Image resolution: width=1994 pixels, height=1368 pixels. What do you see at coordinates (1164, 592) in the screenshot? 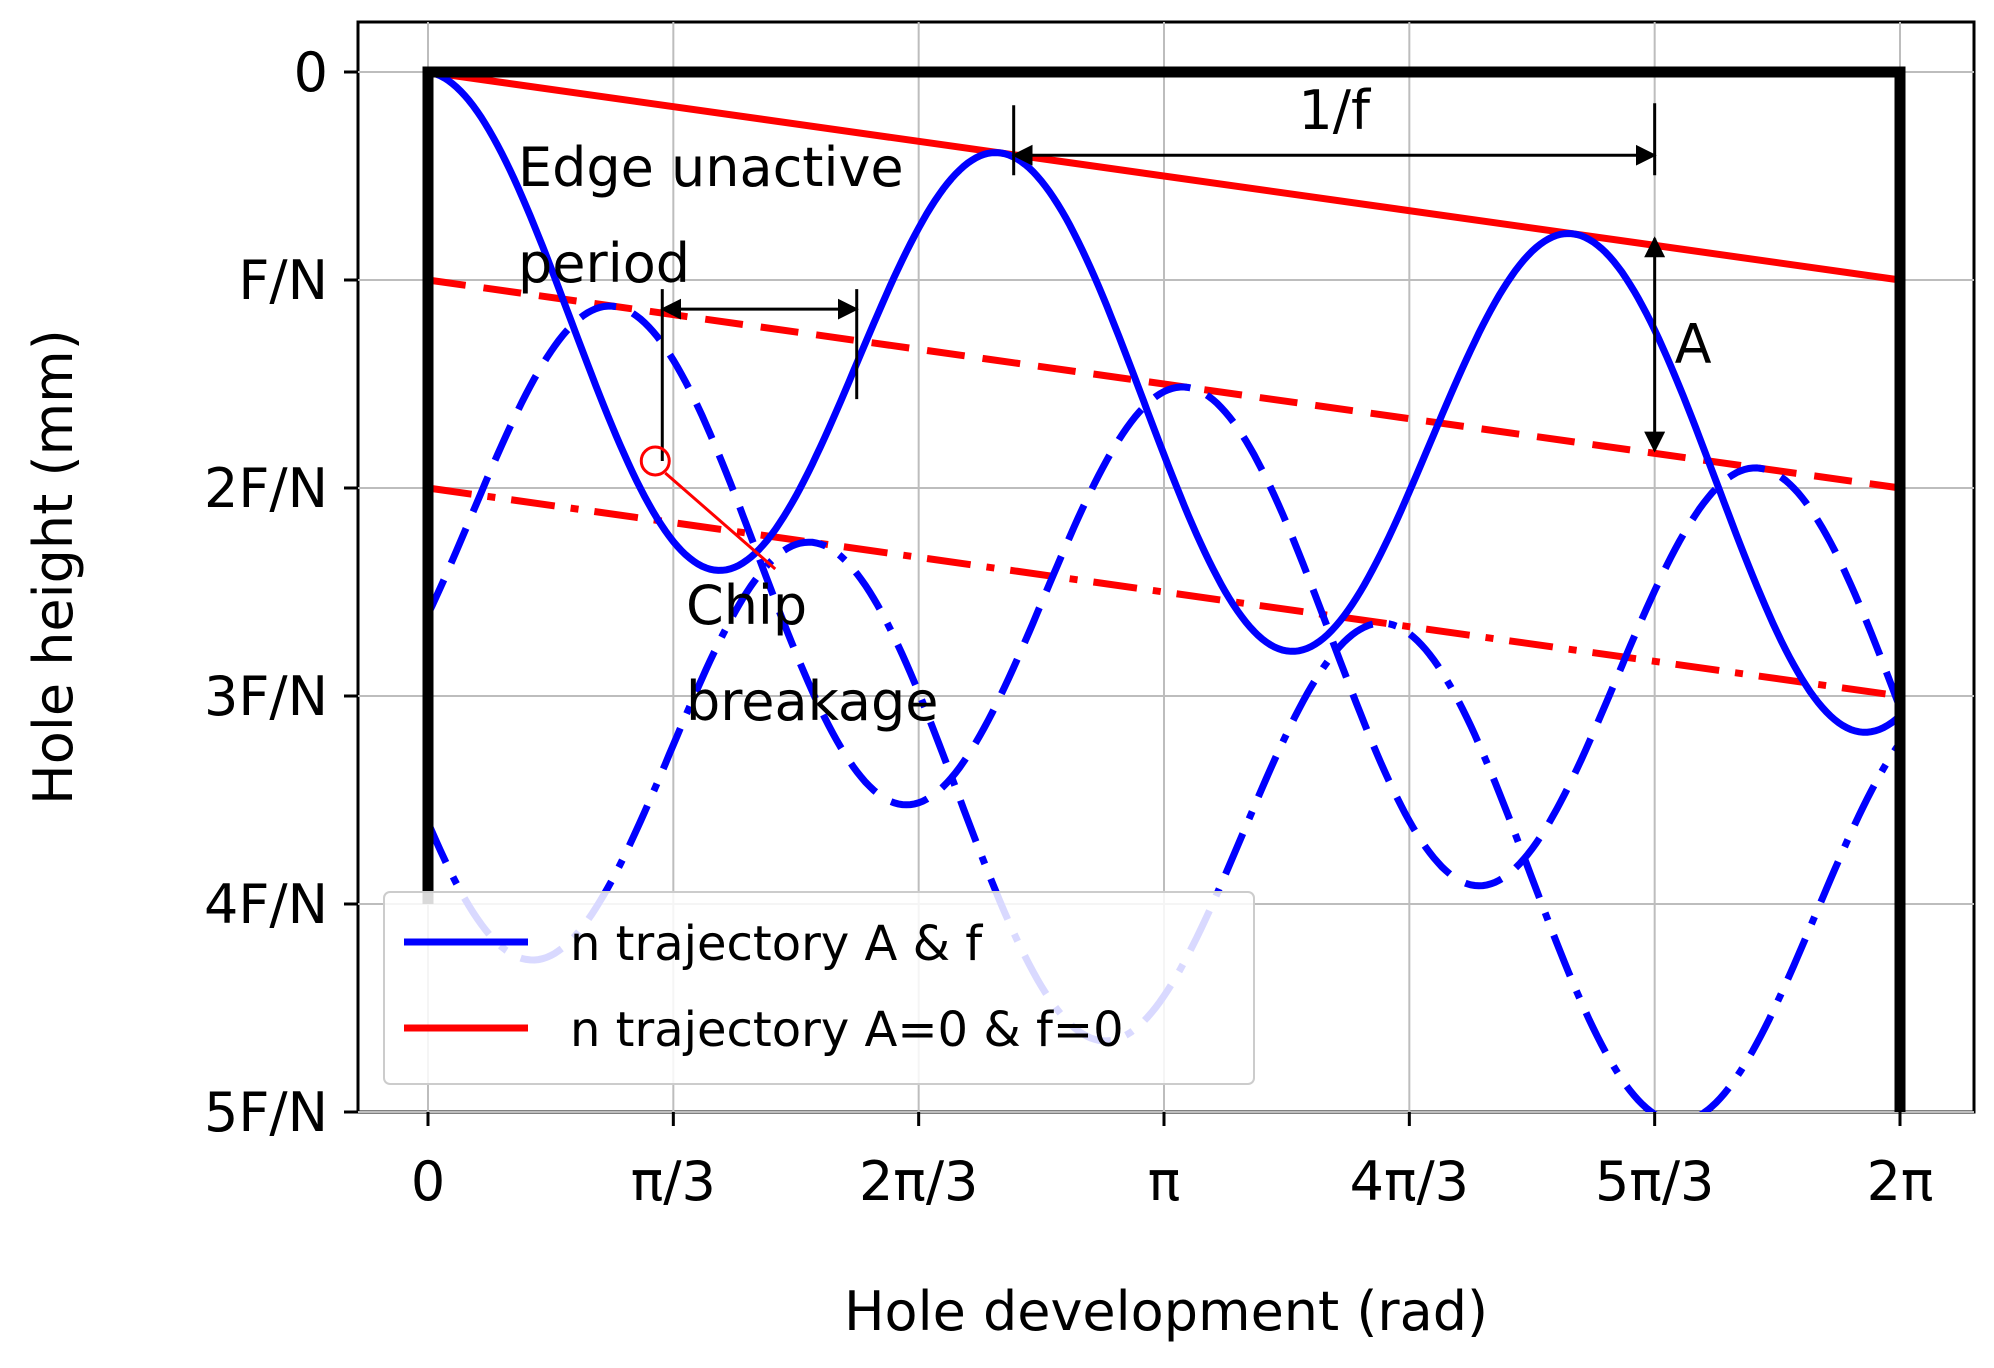
I see `red-line-dashdot` at bounding box center [1164, 592].